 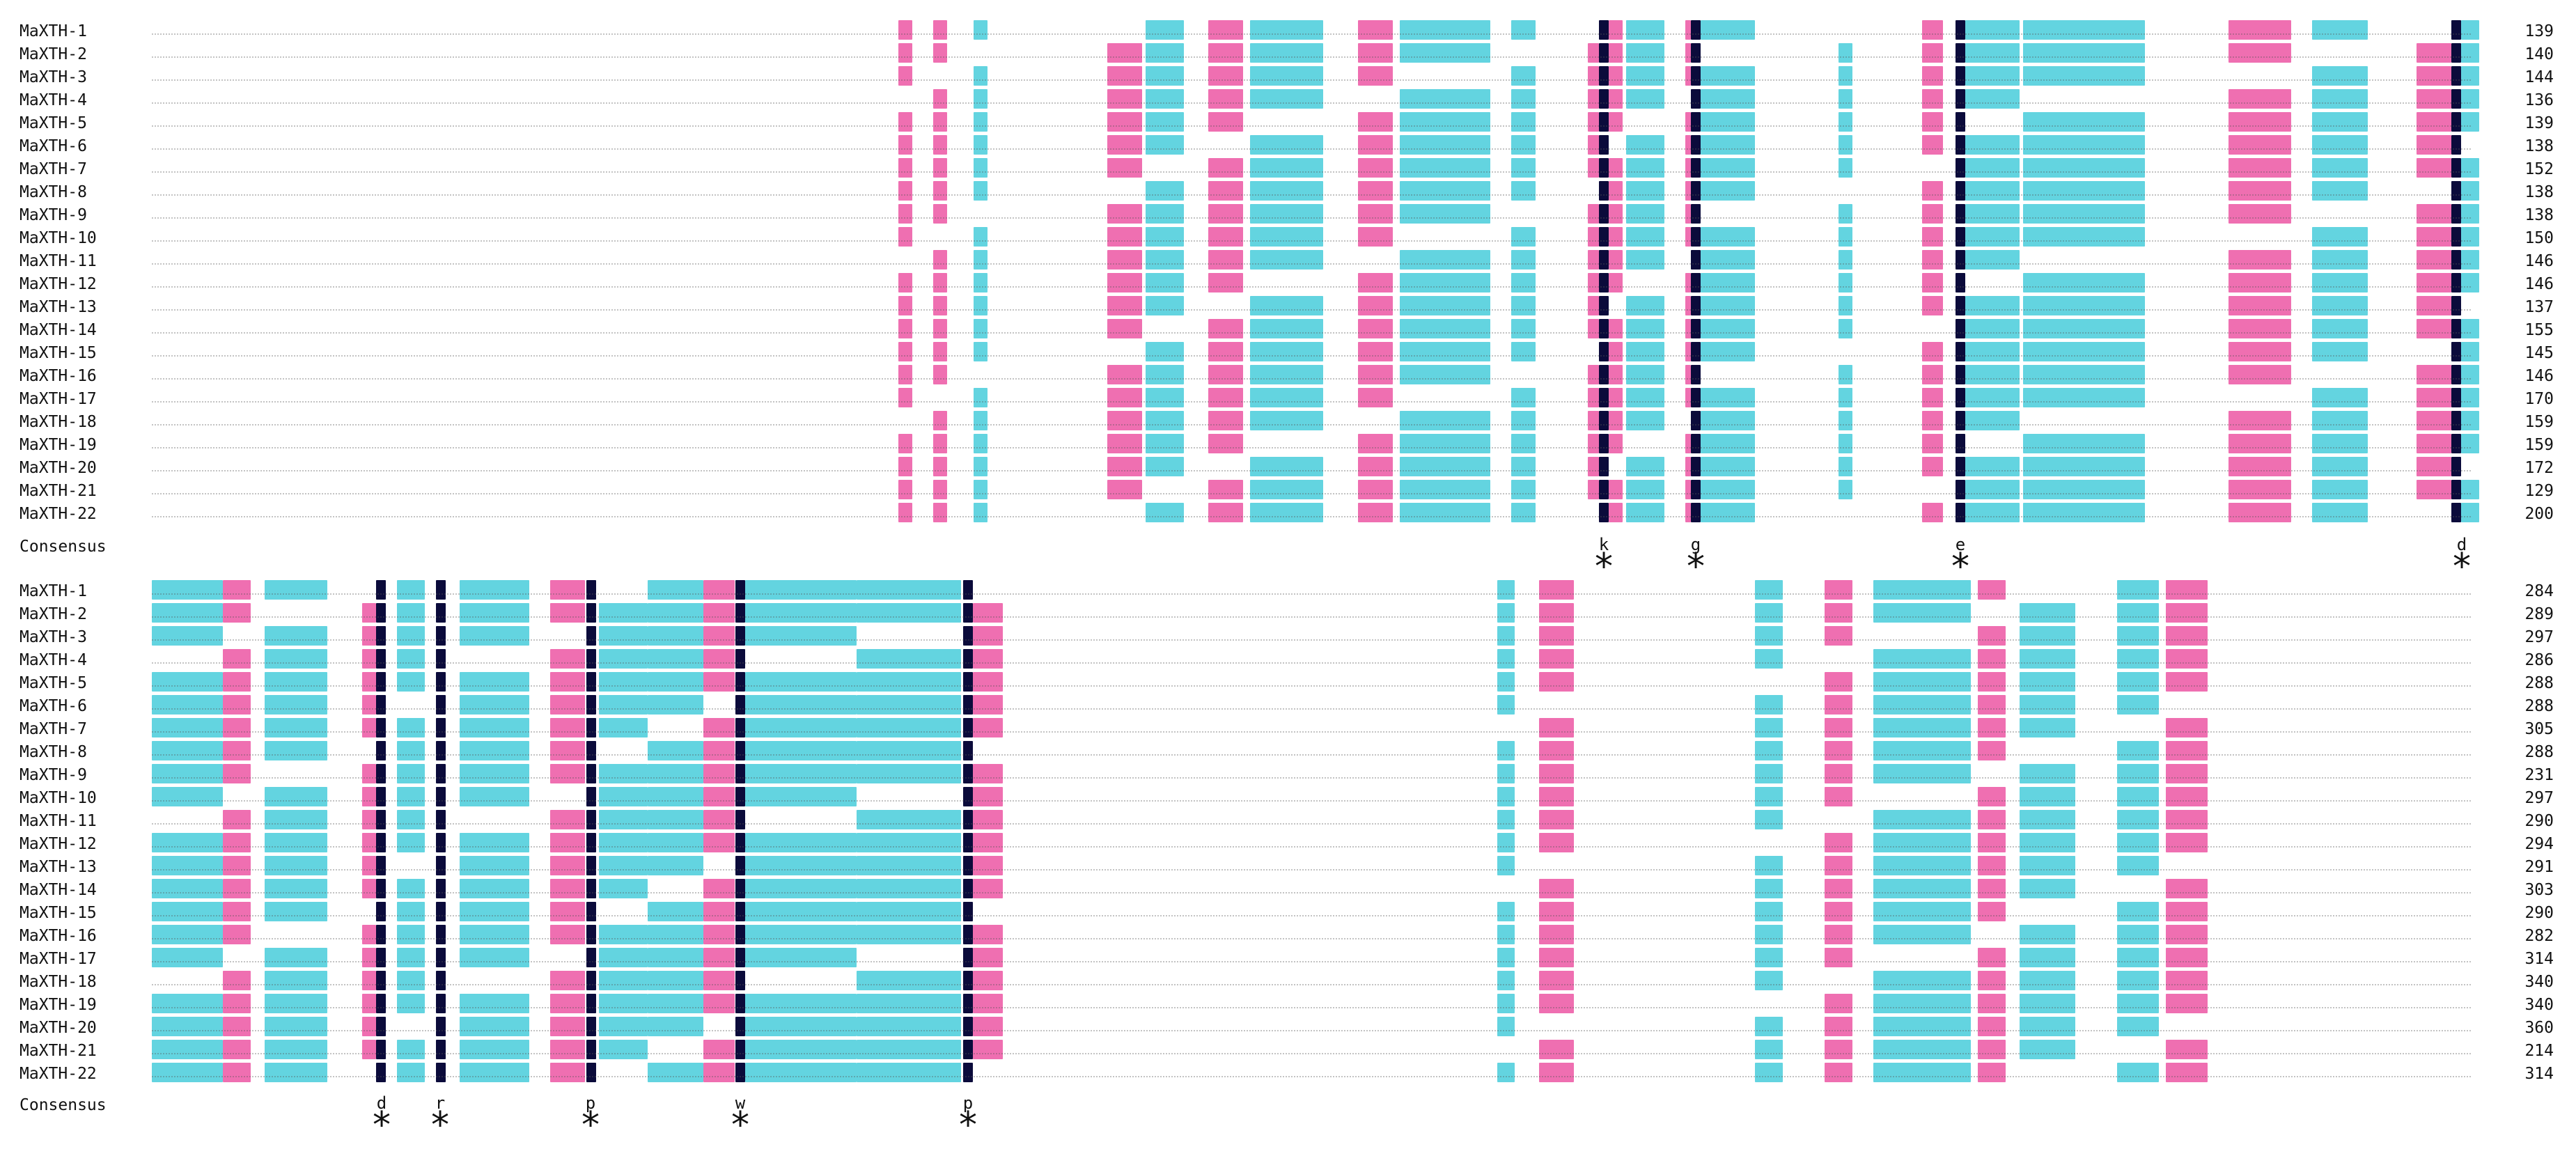 I want to click on sequence-row: MaXTH-1 139, so click(x=1288, y=29).